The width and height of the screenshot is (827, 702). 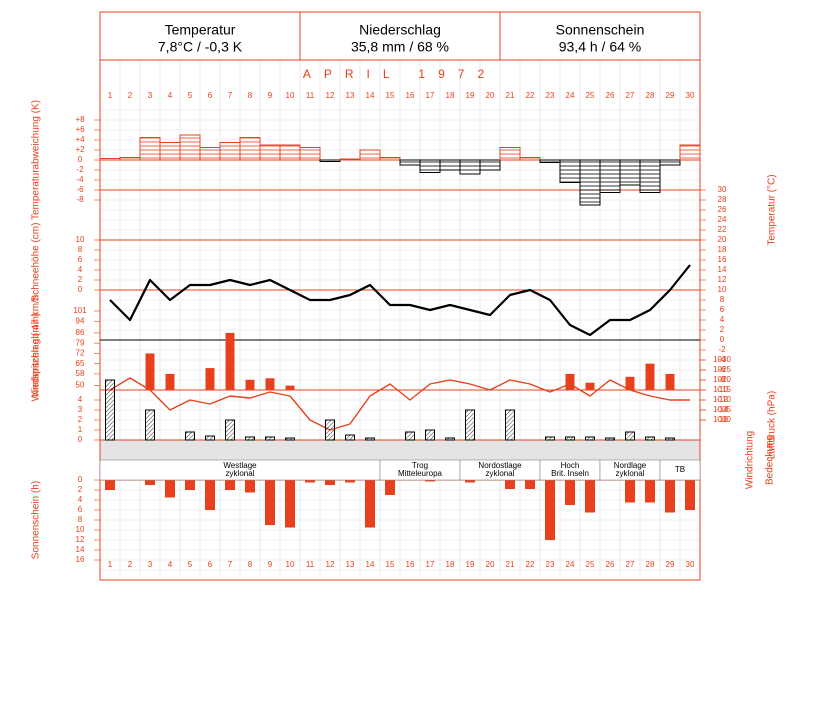 I want to click on y-tick-label: 18, so click(x=722, y=249).